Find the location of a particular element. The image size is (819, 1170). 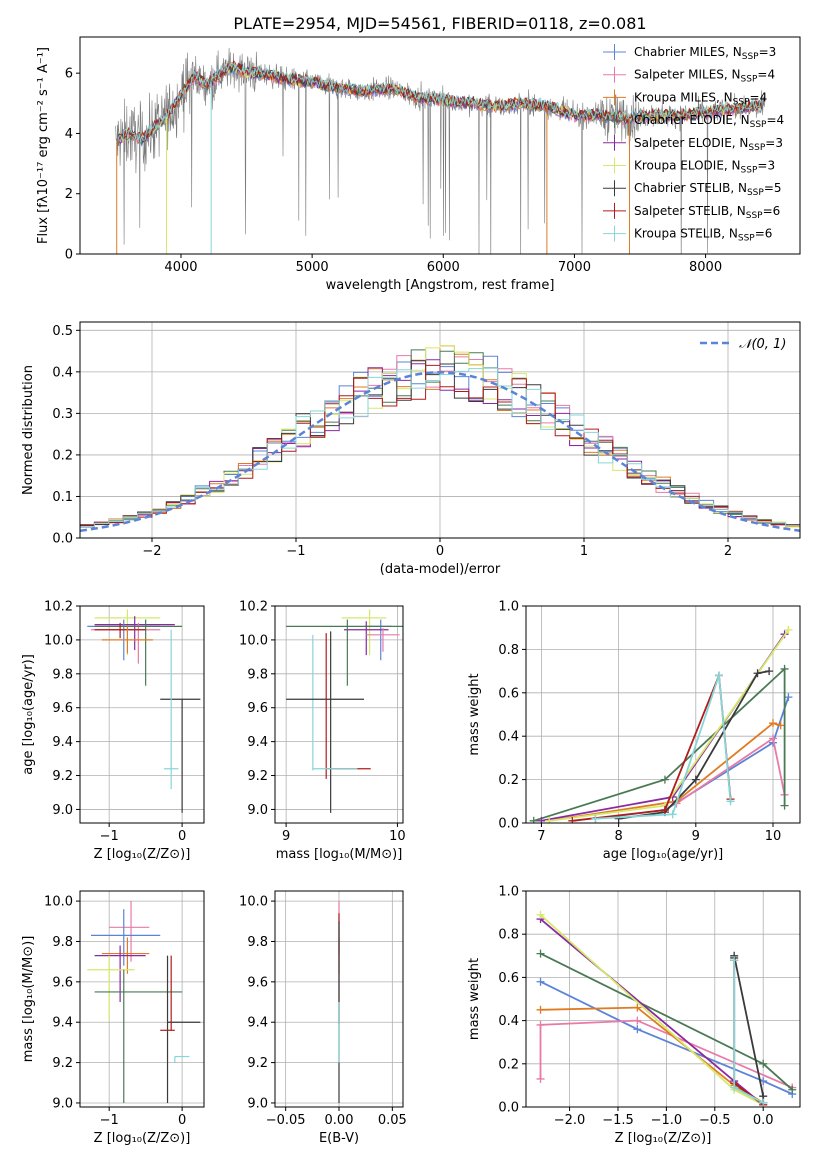

x-axis-label: wavelength [Angstrom, rest frame] is located at coordinates (440, 285).